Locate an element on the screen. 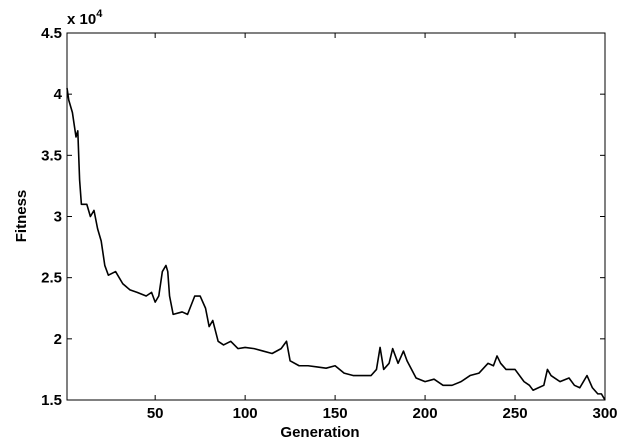 This screenshot has height=443, width=630. x-tick-label: 150 is located at coordinates (335, 413).